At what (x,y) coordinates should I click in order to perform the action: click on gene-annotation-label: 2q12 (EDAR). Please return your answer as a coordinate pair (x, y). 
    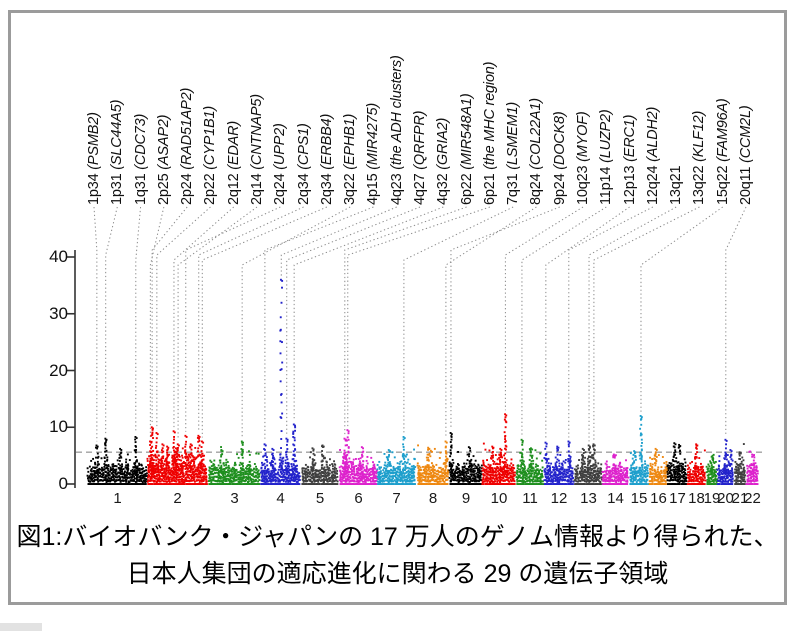
    Looking at the image, I should click on (234, 163).